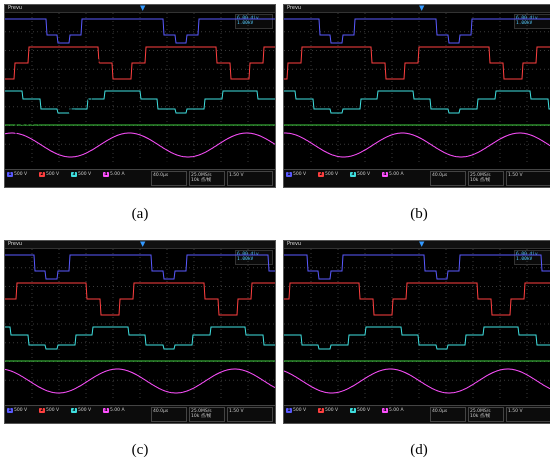  What do you see at coordinates (419, 214) in the screenshot?
I see `caption-b: (b)` at bounding box center [419, 214].